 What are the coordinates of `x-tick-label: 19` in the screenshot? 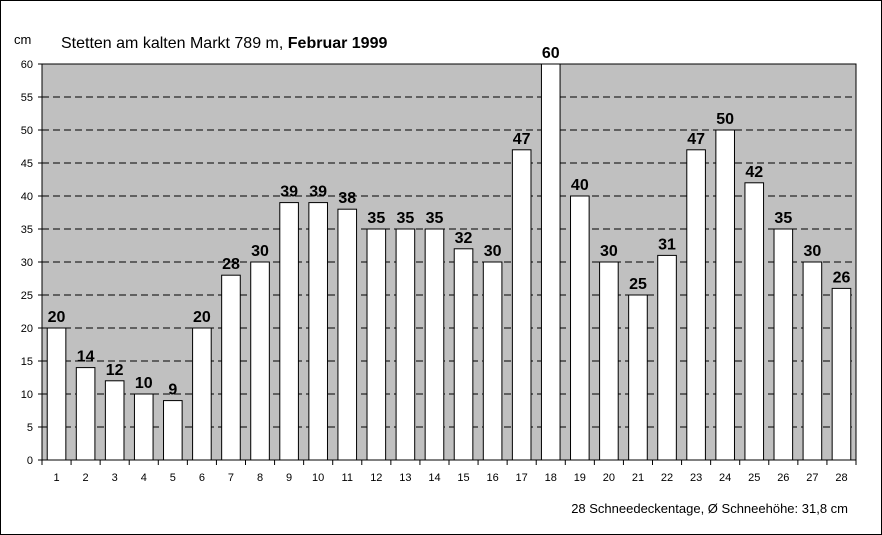 It's located at (580, 478).